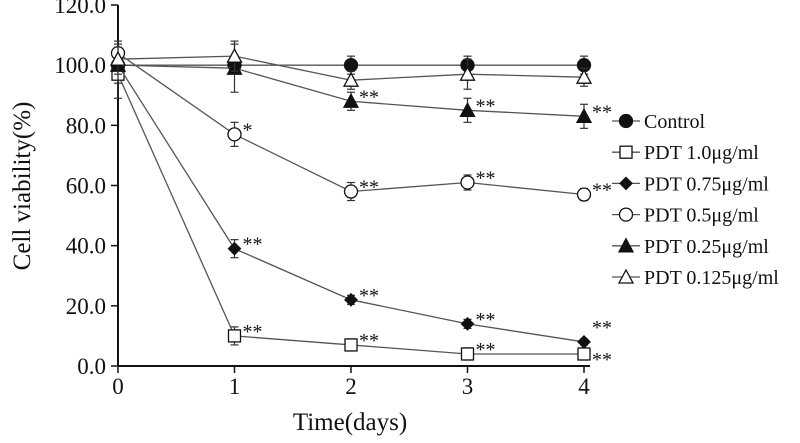 The image size is (800, 443). Describe the element at coordinates (351, 386) in the screenshot. I see `x-tick-label: 2` at that location.